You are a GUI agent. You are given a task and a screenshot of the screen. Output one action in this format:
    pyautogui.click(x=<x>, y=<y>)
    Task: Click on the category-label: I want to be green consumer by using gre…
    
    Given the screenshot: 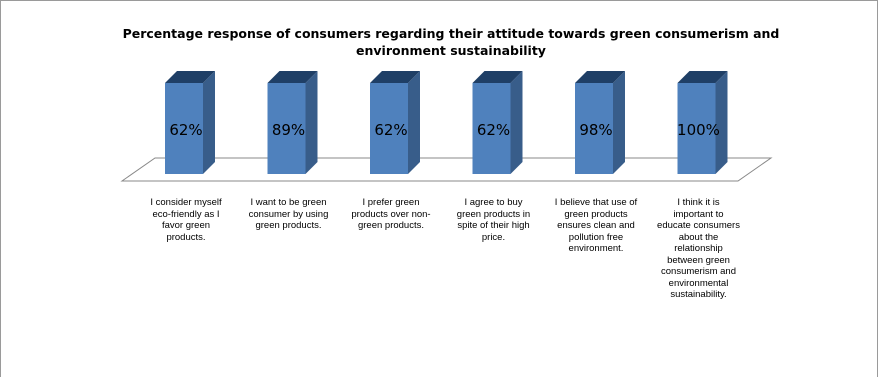 What is the action you would take?
    pyautogui.click(x=288, y=214)
    